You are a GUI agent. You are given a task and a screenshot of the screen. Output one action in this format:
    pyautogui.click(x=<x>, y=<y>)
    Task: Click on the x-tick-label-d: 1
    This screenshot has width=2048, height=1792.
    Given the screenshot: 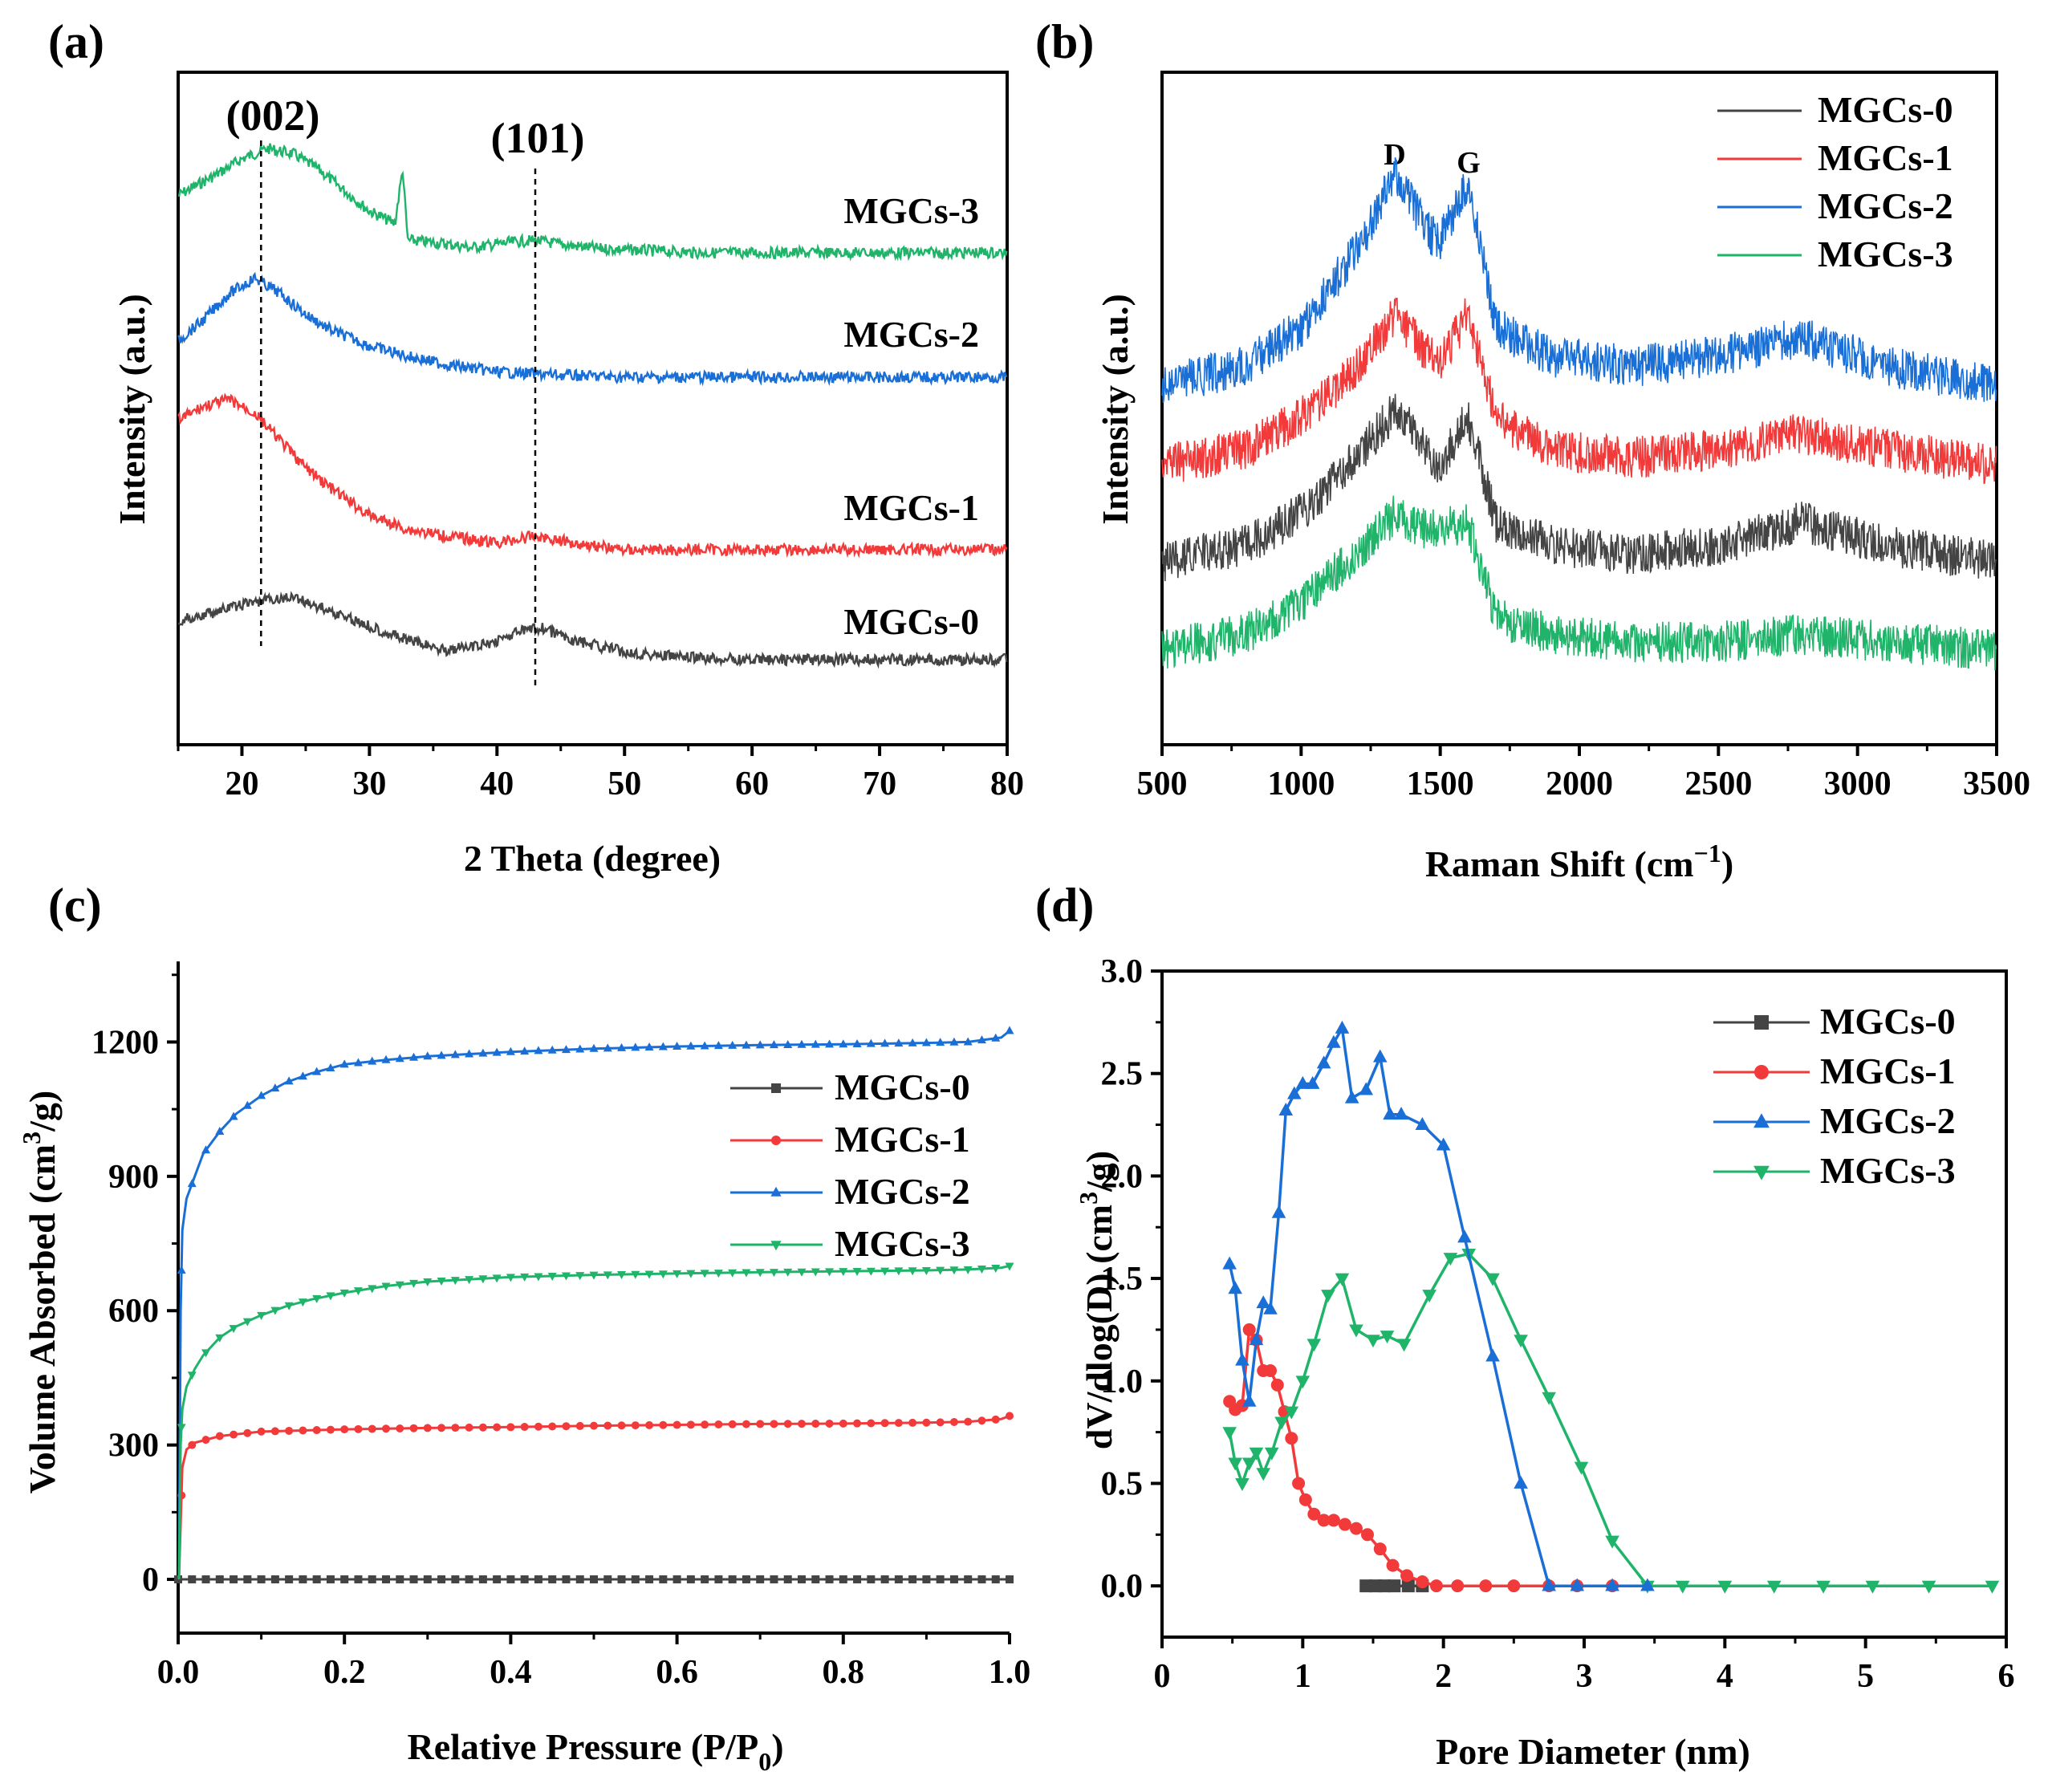 What is the action you would take?
    pyautogui.click(x=1302, y=1676)
    